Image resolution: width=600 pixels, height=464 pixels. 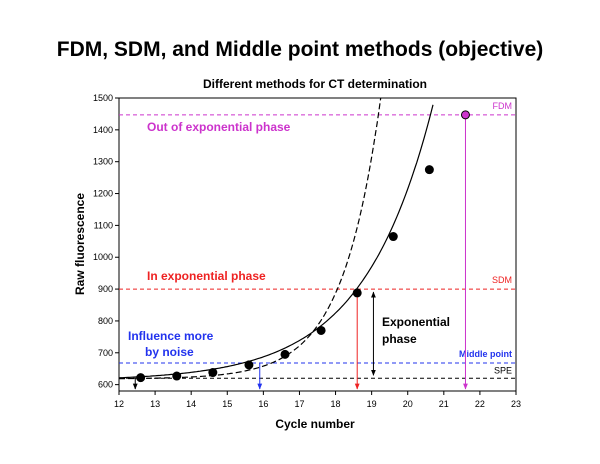 I want to click on y-tick-label: 1500, so click(x=103, y=98).